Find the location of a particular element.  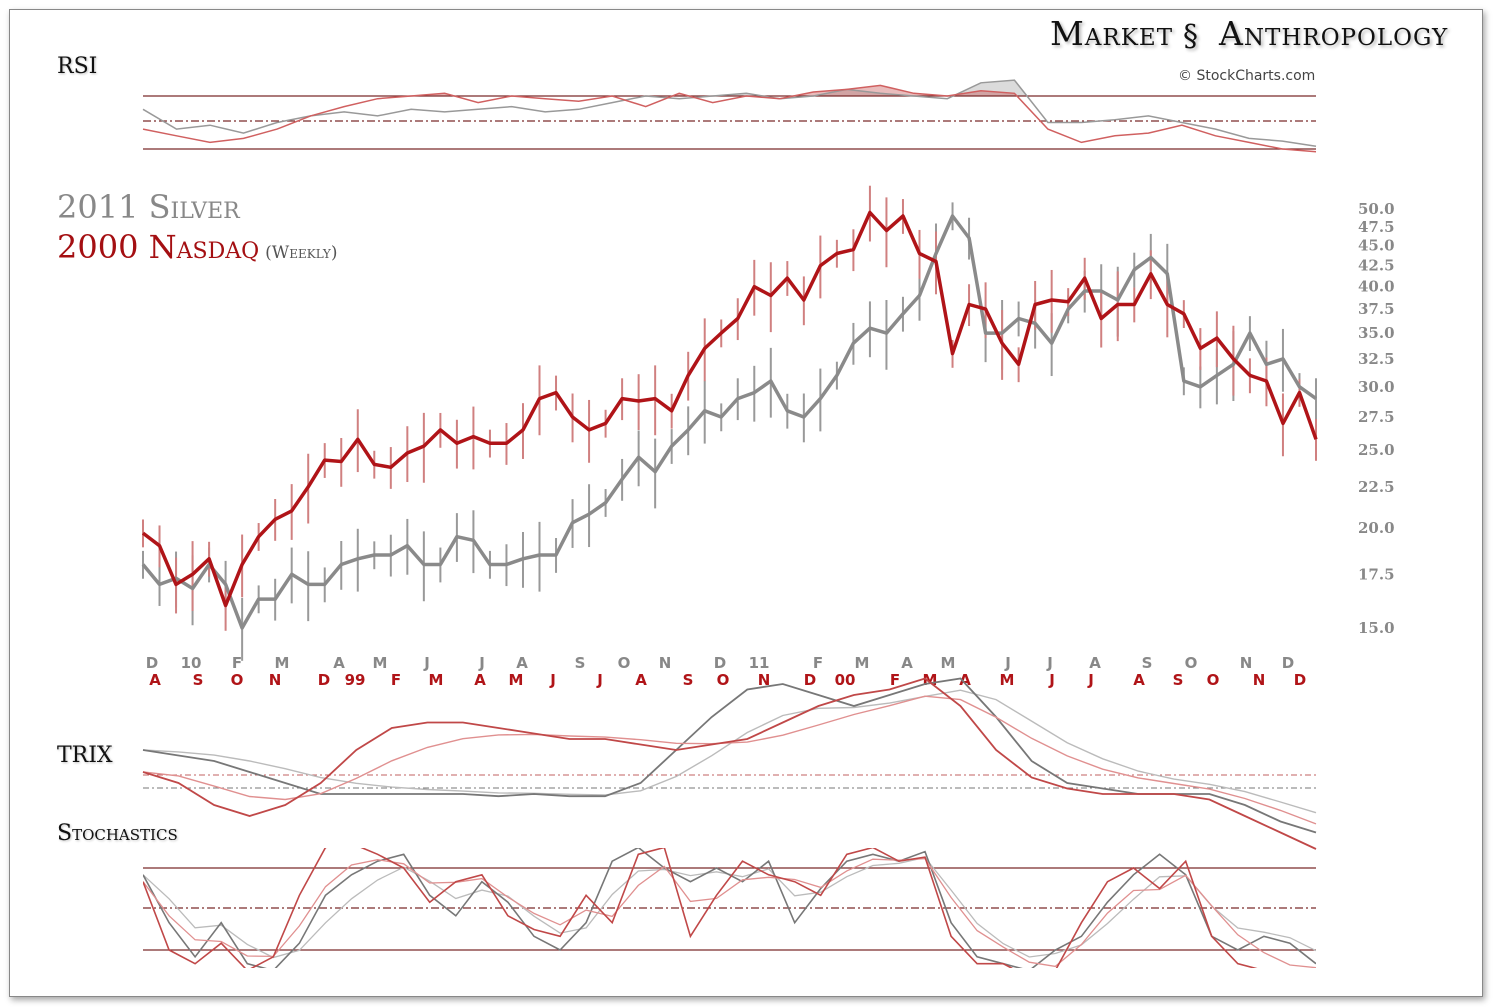

nasdaq-title: 2000 Nasdaq is located at coordinates (158, 247).